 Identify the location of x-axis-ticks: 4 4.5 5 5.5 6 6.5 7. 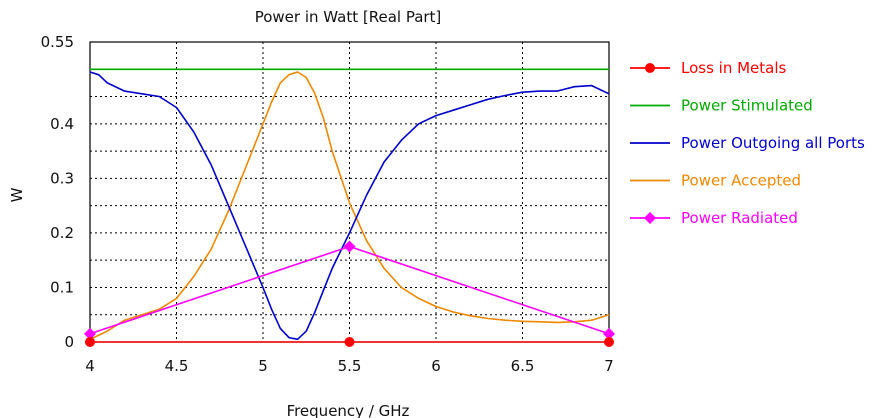
(349, 366).